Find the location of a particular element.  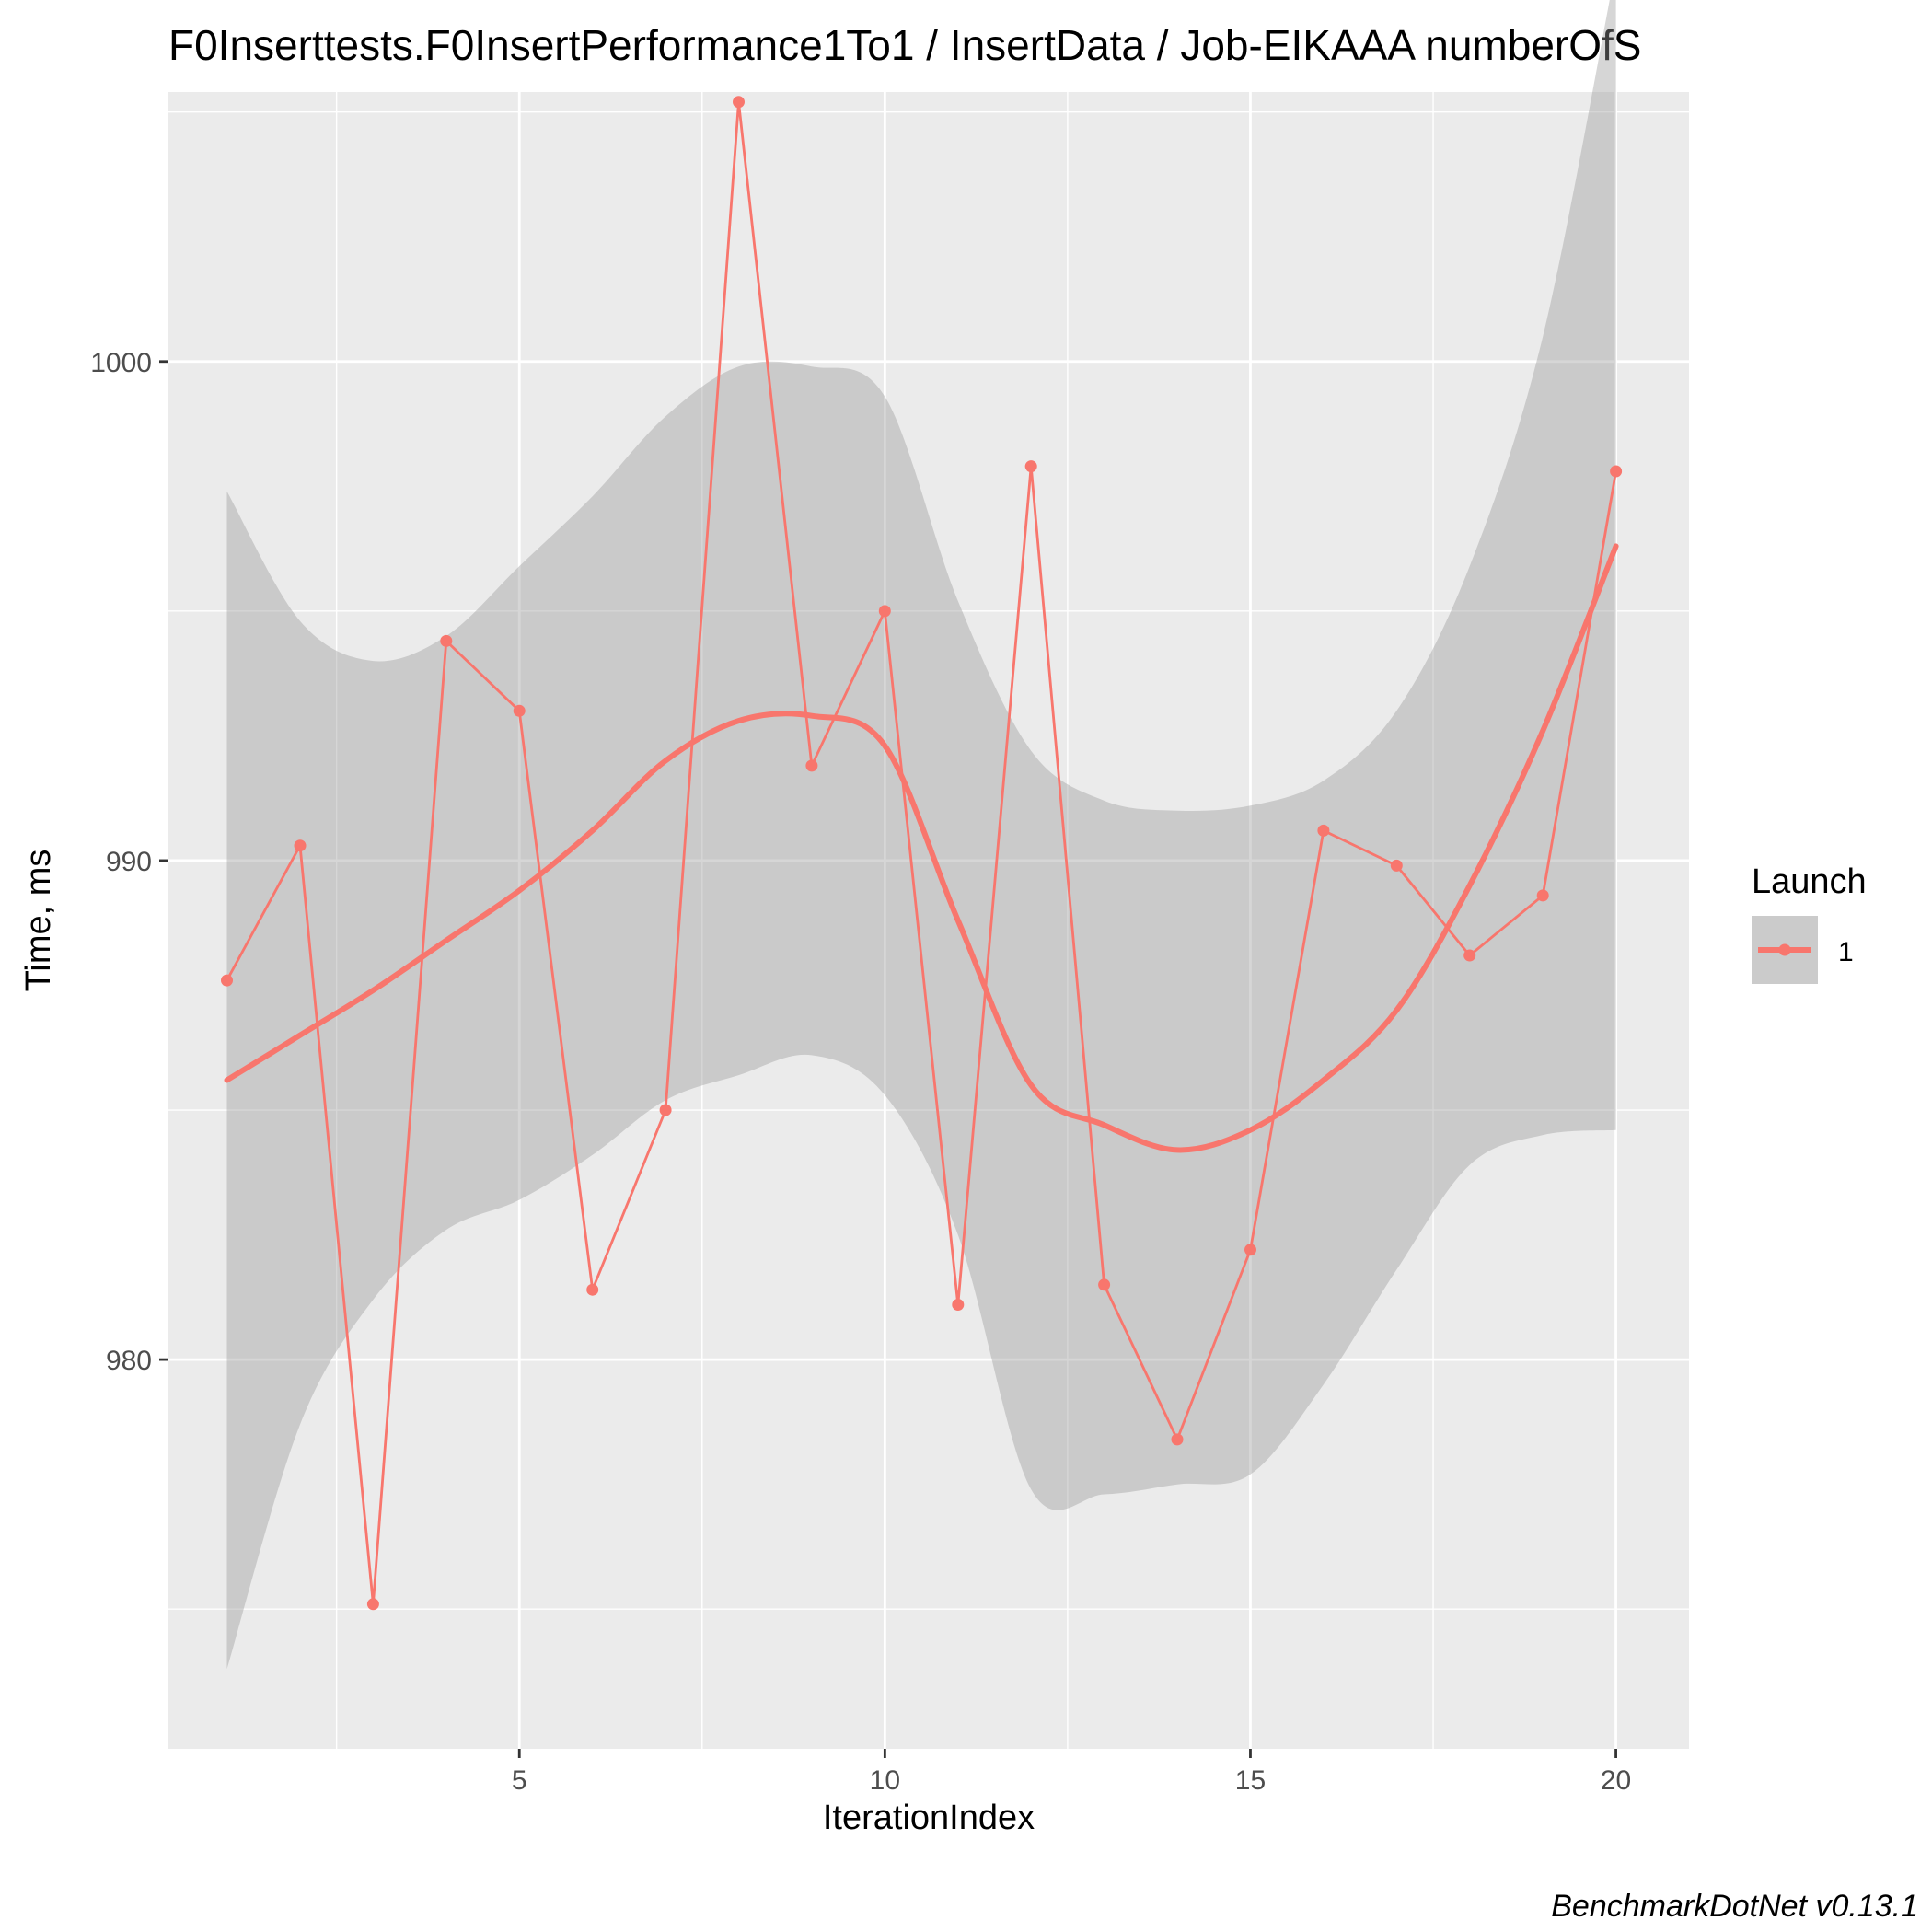

x-tick-label: 15 is located at coordinates (1250, 1781).